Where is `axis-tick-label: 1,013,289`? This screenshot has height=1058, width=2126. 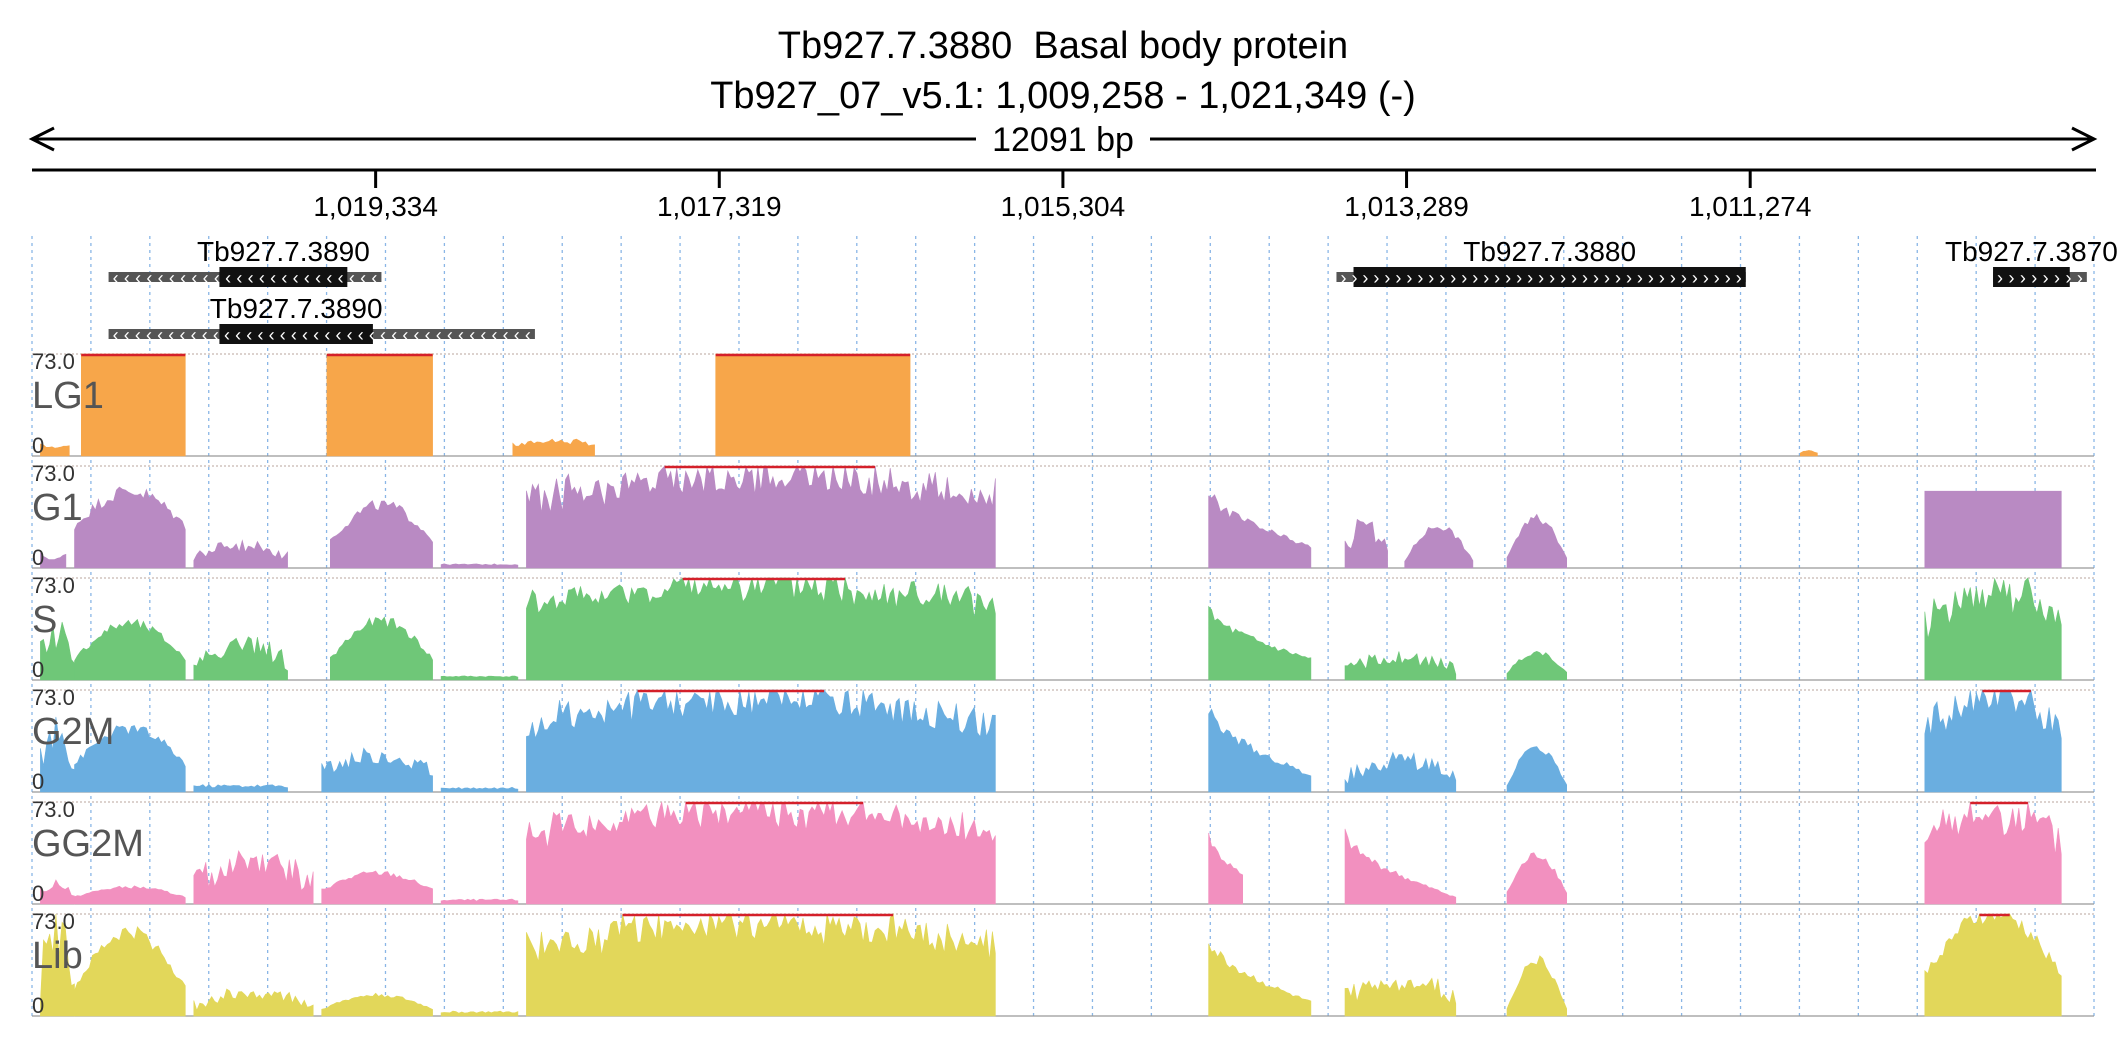
axis-tick-label: 1,013,289 is located at coordinates (1406, 206).